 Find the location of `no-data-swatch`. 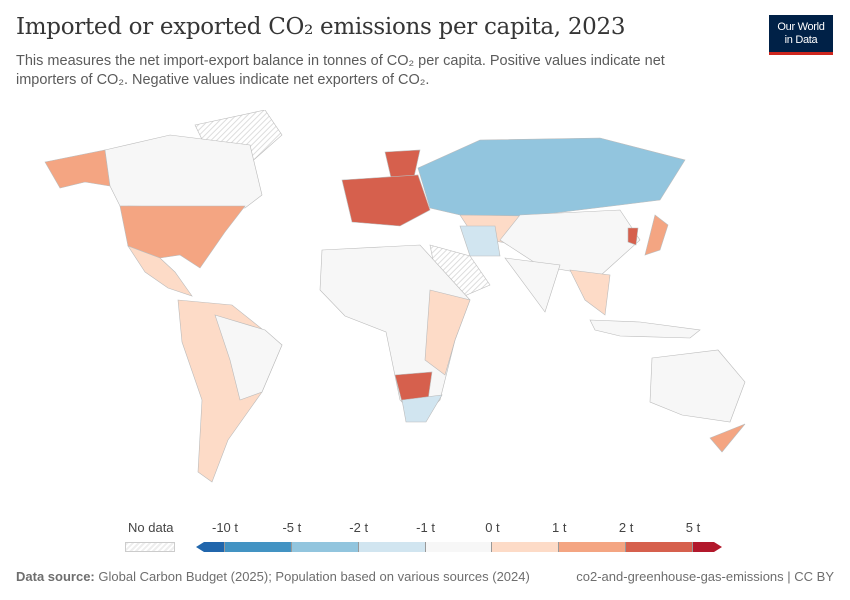

no-data-swatch is located at coordinates (150, 547).